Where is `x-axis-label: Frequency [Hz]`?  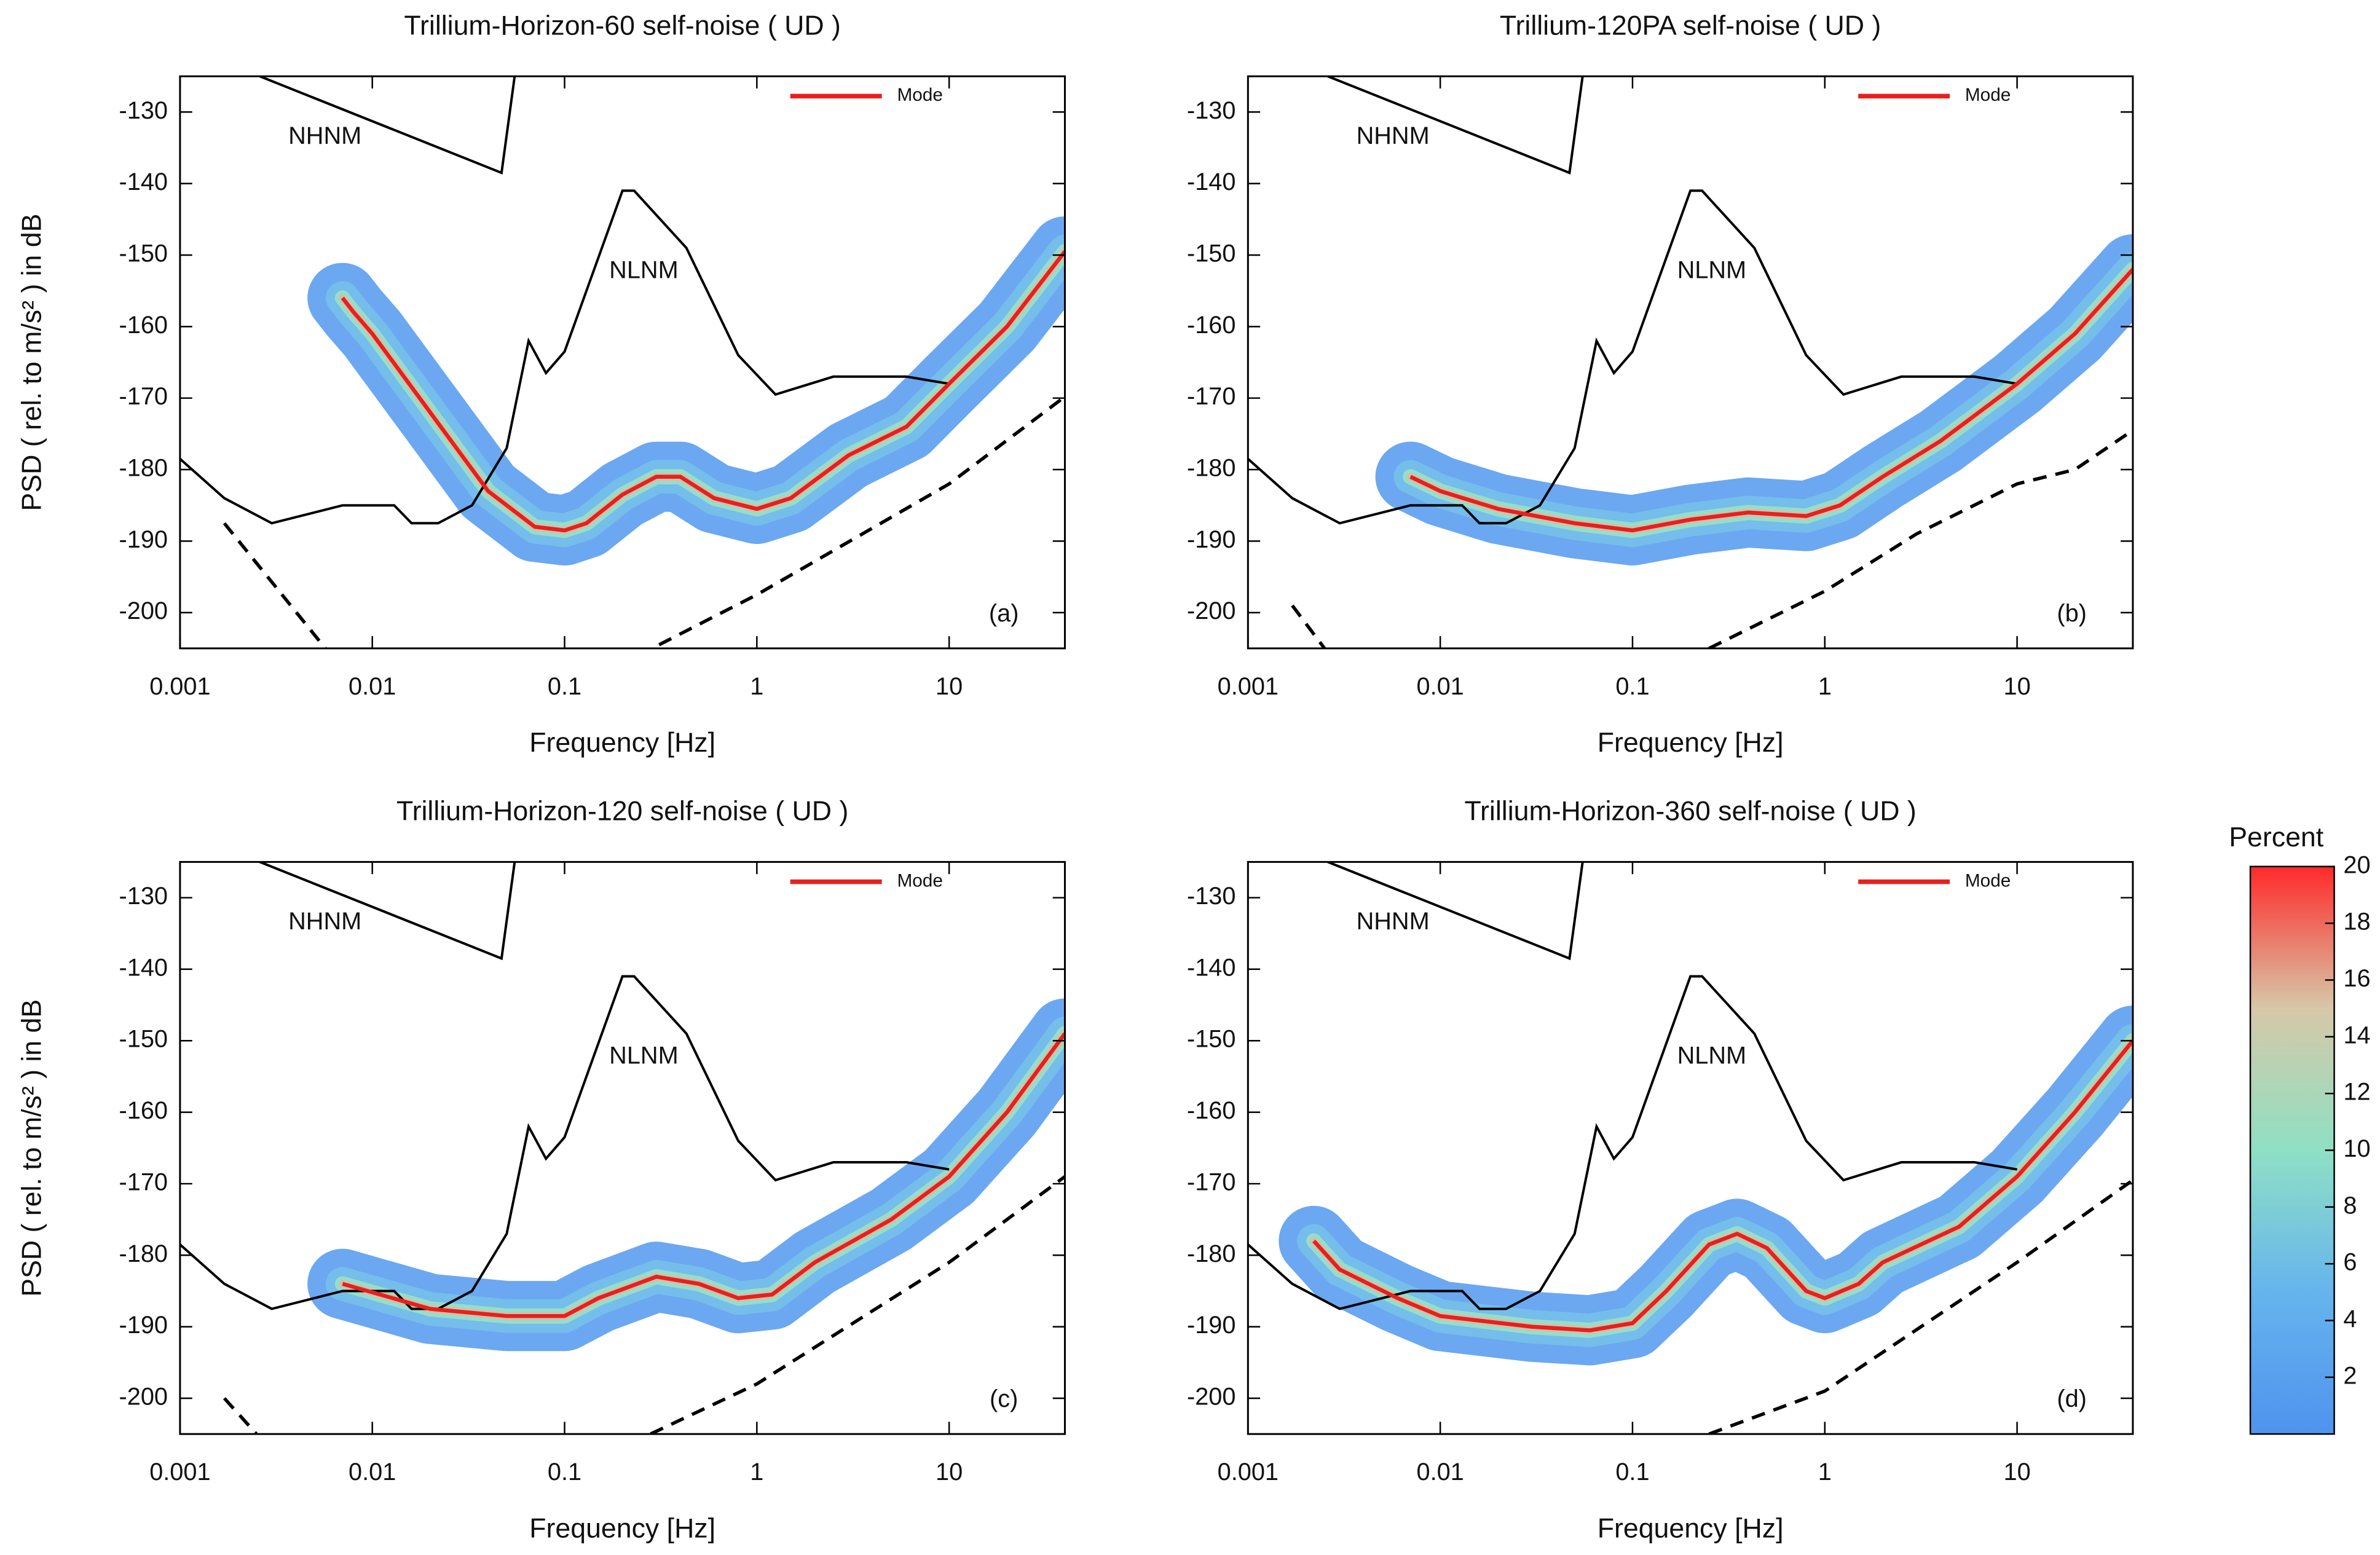 x-axis-label: Frequency [Hz] is located at coordinates (1691, 1528).